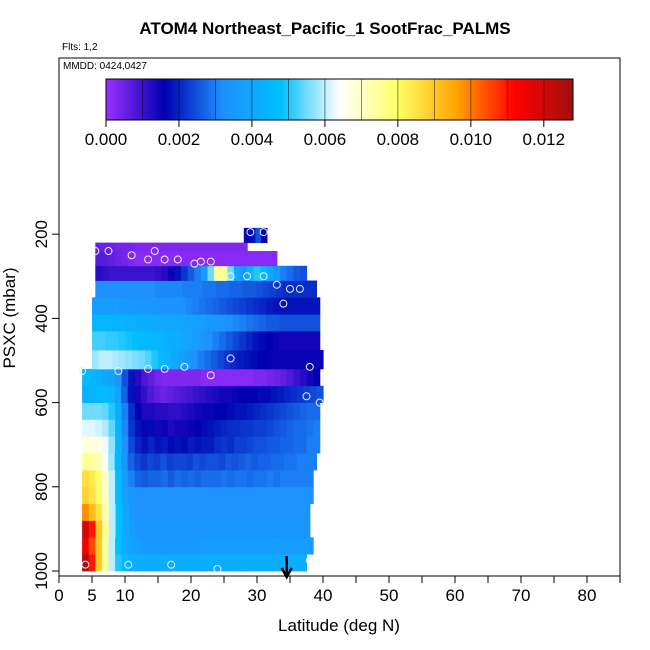  I want to click on y-tick-label: 800, so click(41, 487).